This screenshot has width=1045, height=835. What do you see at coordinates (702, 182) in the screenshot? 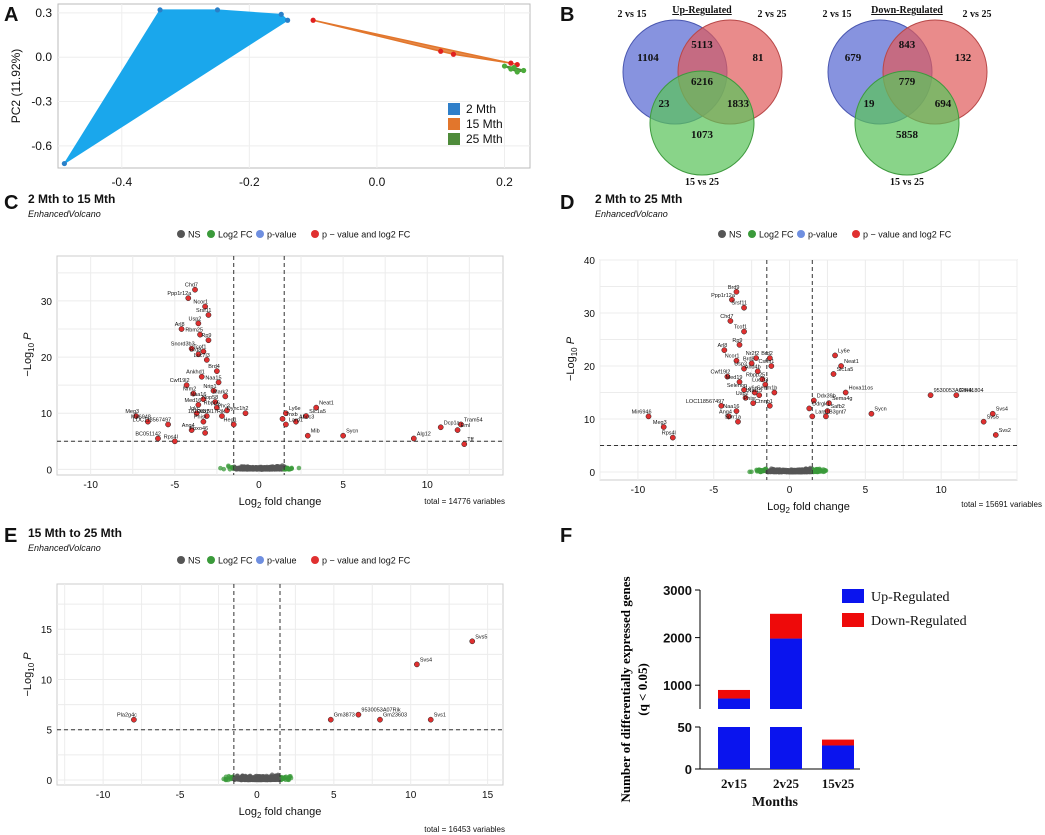
I see `venn-label-c: 15 vs 25` at bounding box center [702, 182].